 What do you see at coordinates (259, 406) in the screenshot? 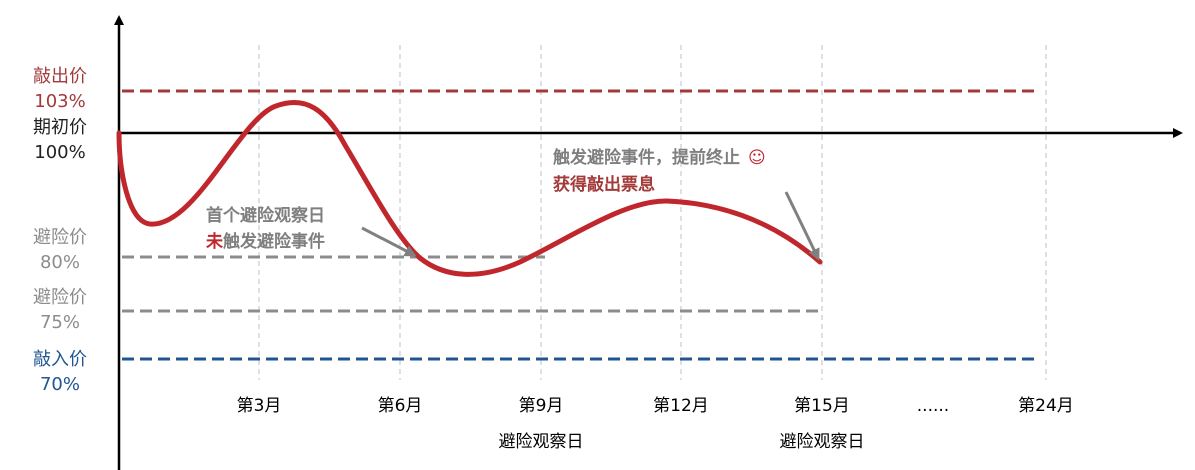
I see `month-label: 第3月` at bounding box center [259, 406].